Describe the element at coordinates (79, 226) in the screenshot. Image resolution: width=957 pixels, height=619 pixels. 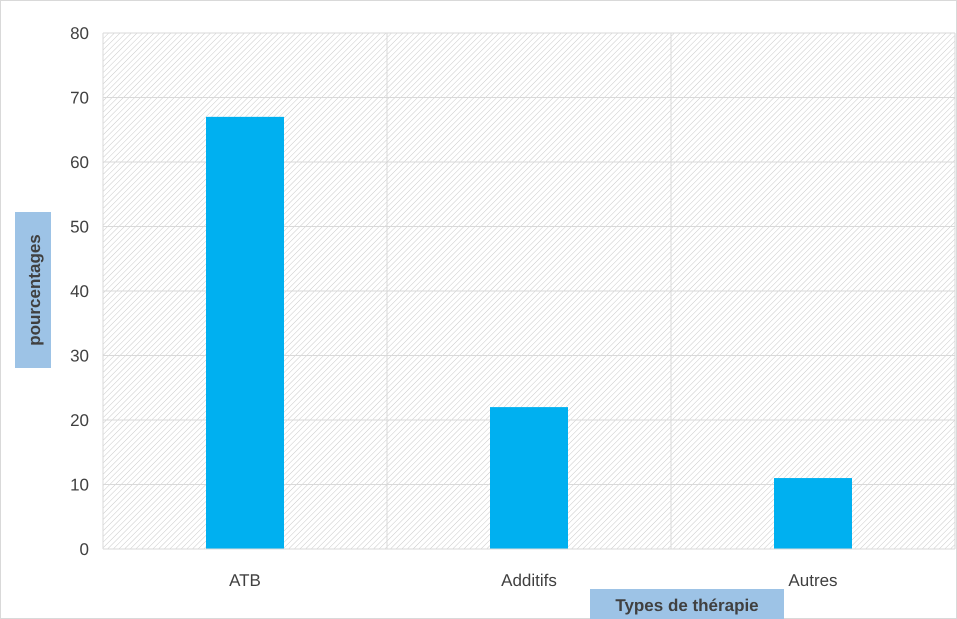
I see `y-tick-label: 50` at that location.